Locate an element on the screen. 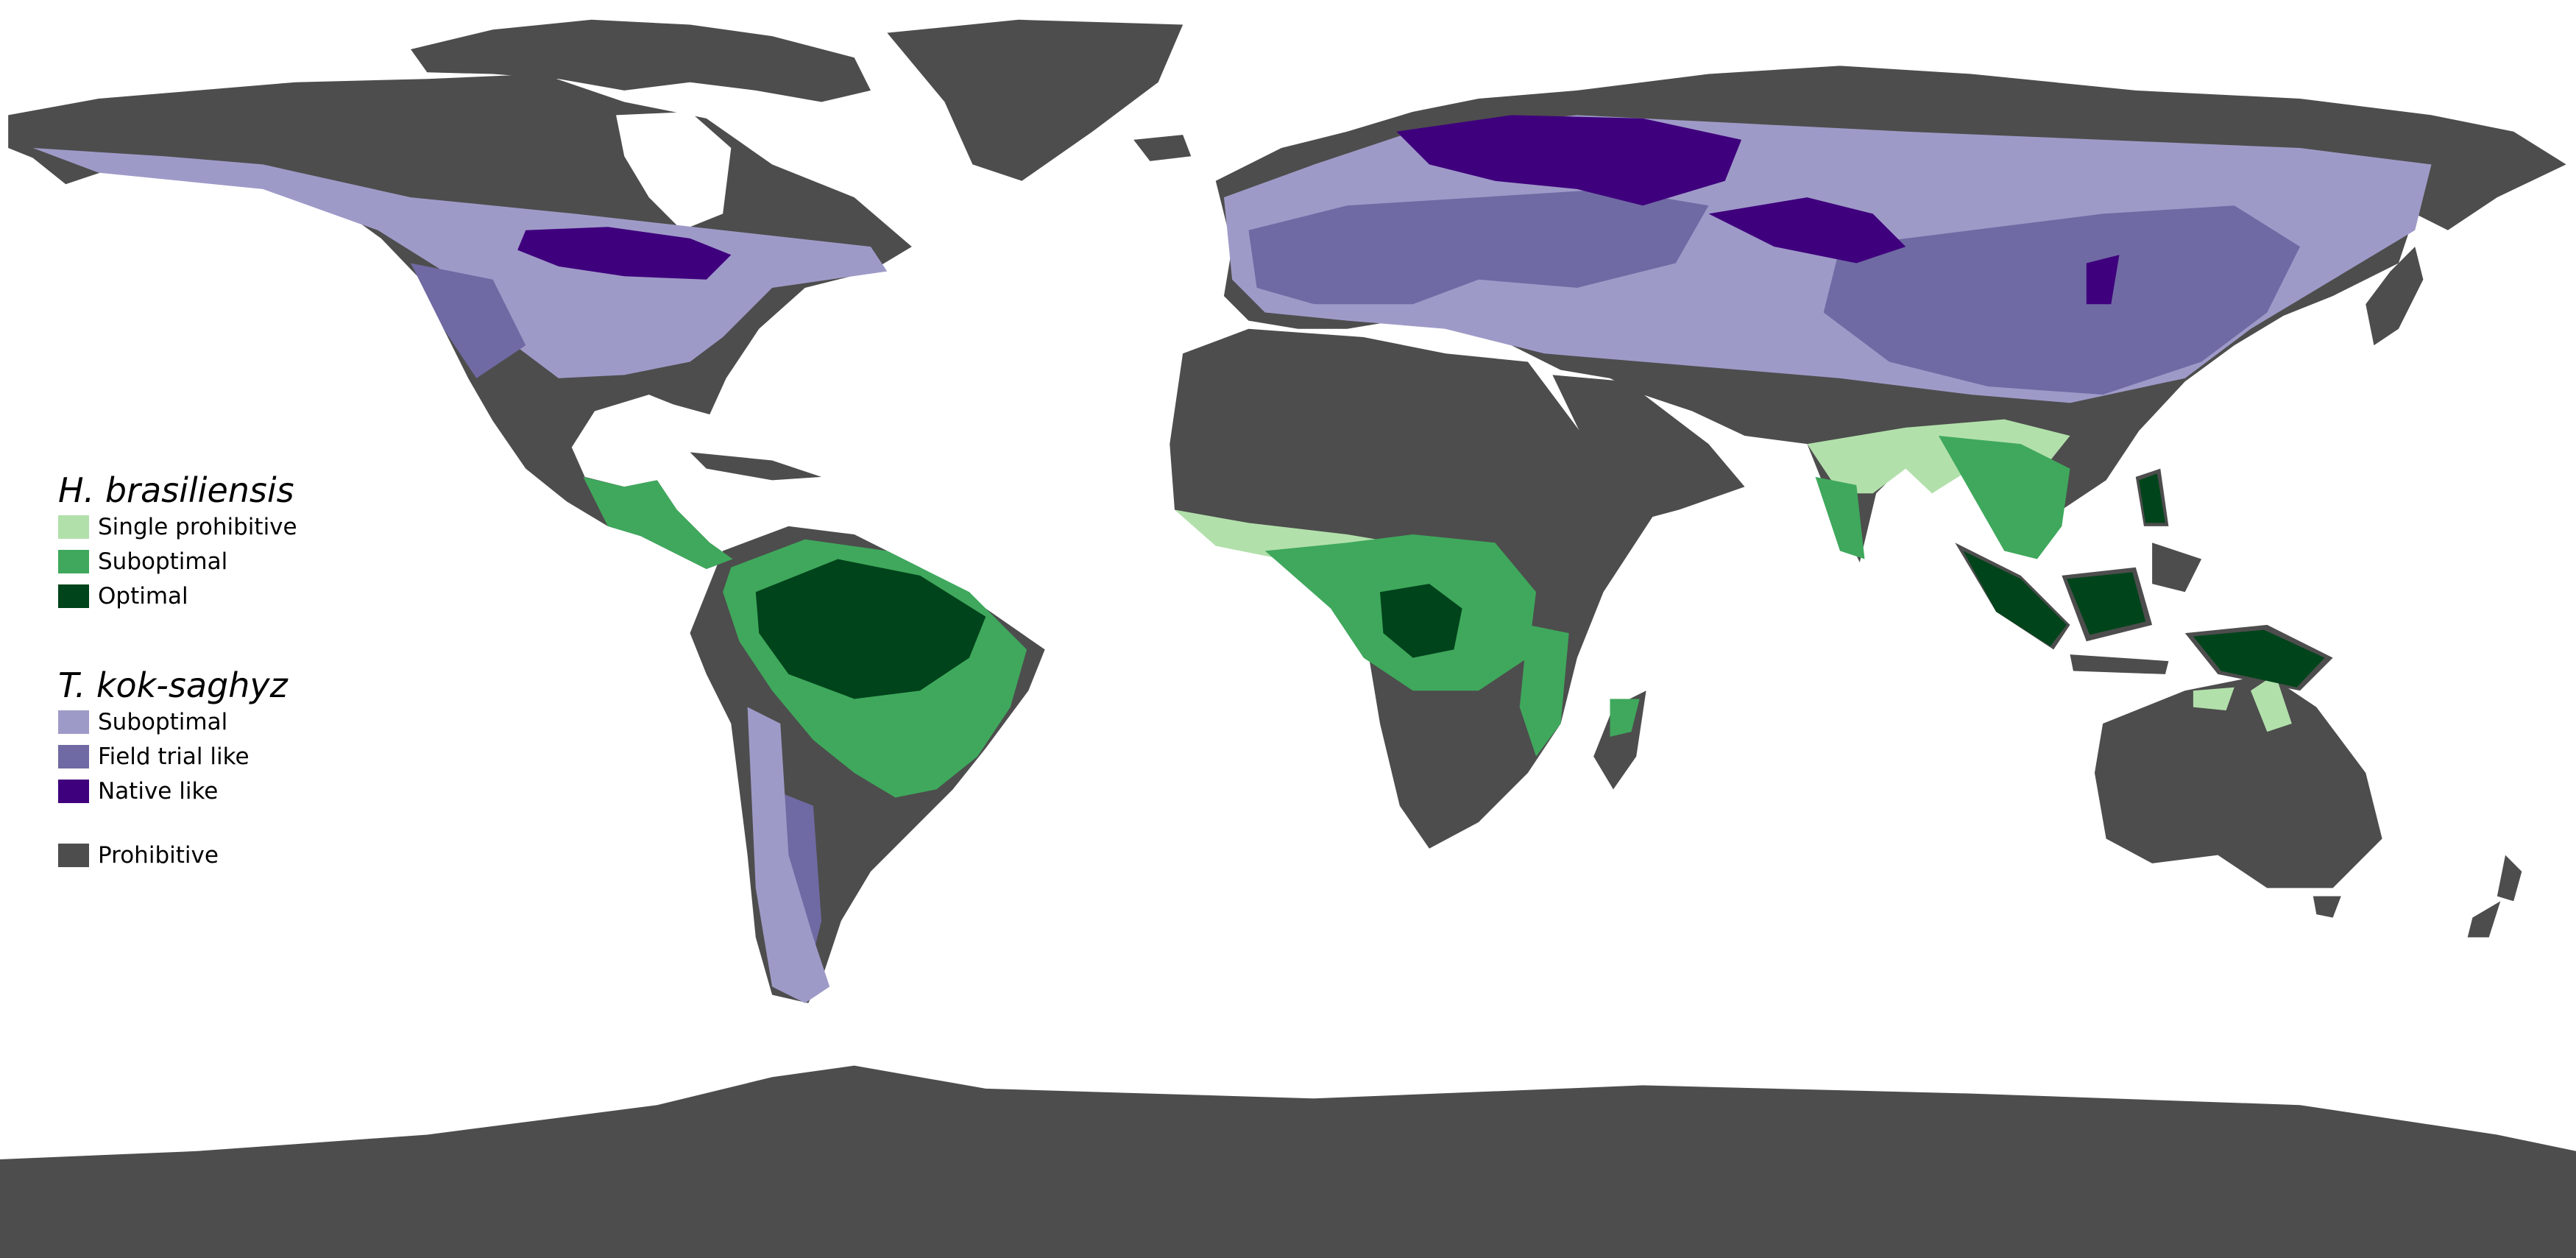  tks-native-like-canada is located at coordinates (624, 253).